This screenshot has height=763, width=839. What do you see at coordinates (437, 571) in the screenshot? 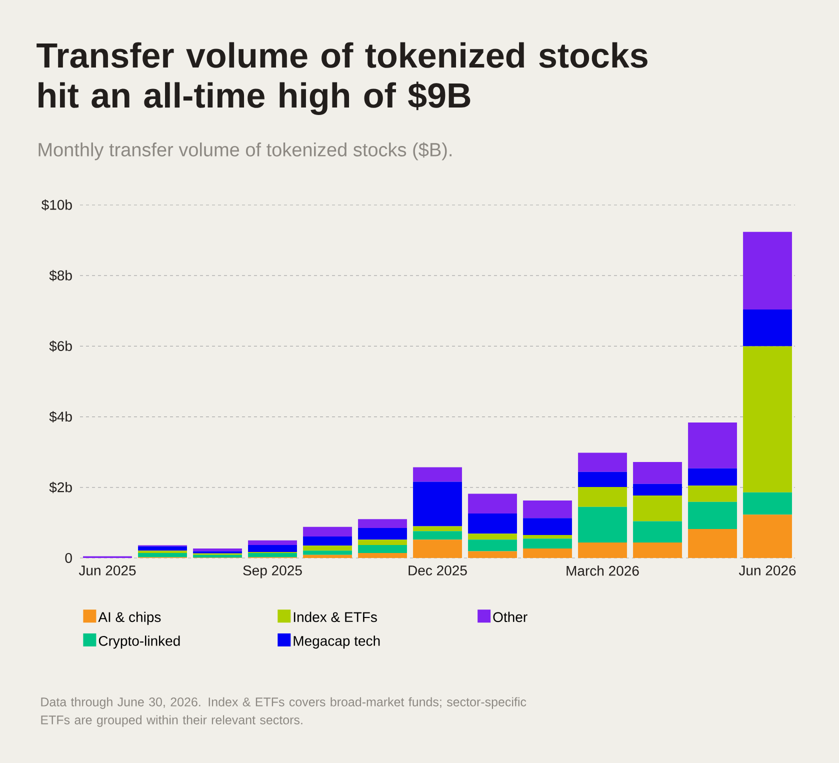
I see `x-tick-label: Dec 2025` at bounding box center [437, 571].